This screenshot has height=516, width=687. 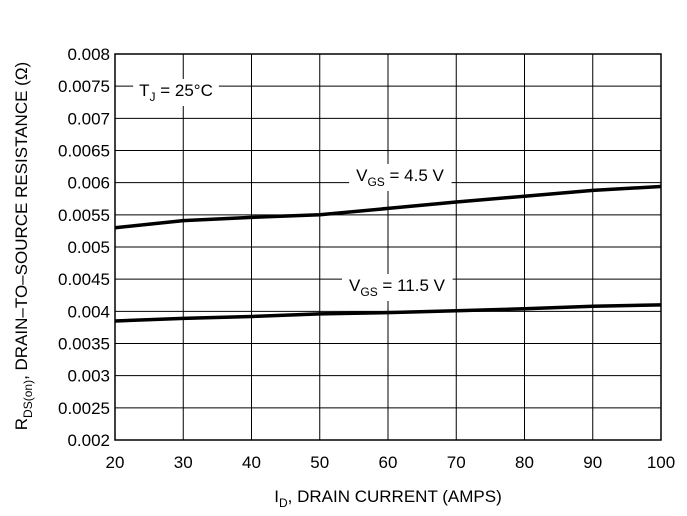 What do you see at coordinates (84, 86) in the screenshot?
I see `y-tick-label: 0.0075` at bounding box center [84, 86].